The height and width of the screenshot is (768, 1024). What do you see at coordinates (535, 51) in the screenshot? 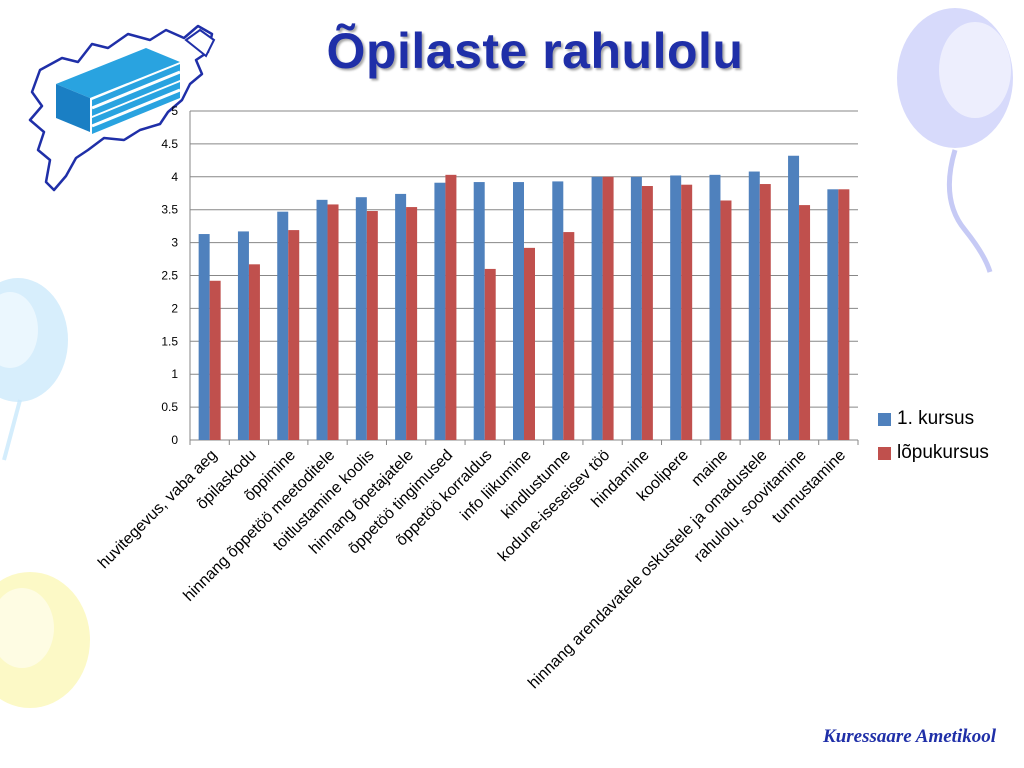
I see `slide-title: Õpilaste rahulolu` at bounding box center [535, 51].